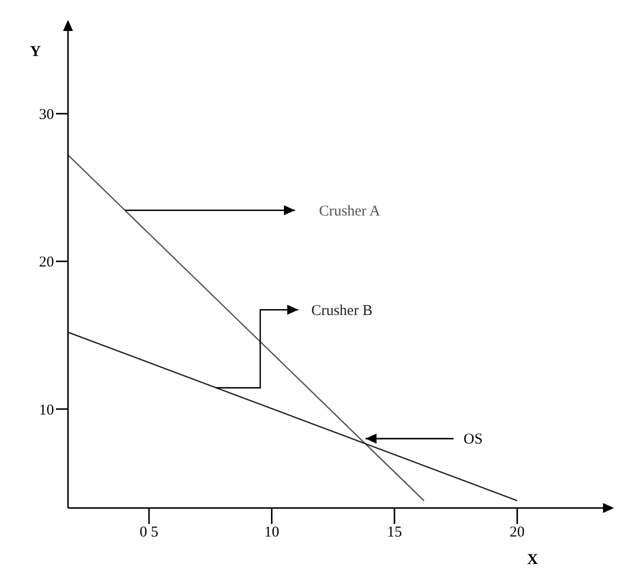  What do you see at coordinates (272, 532) in the screenshot?
I see `x-tick-label: 10` at bounding box center [272, 532].